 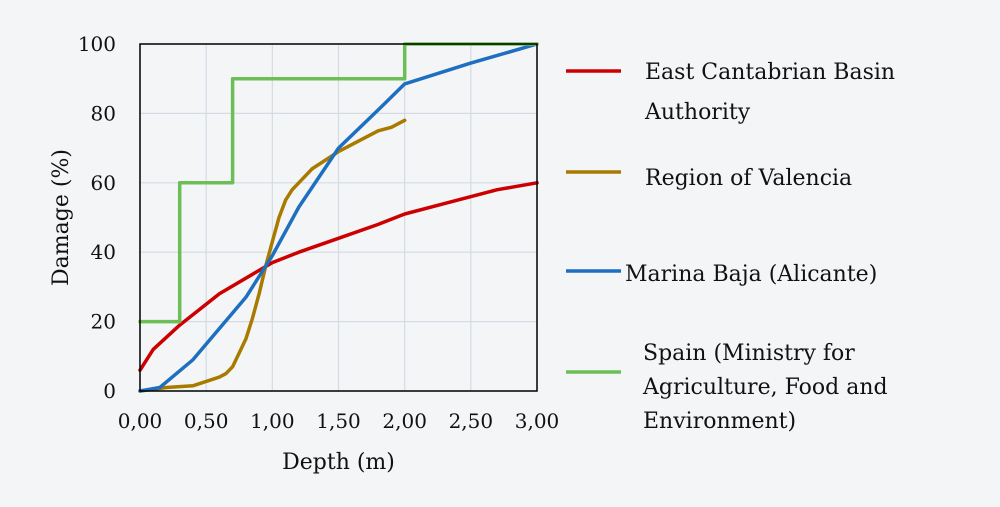 I want to click on y-tick-label: 0, so click(x=109, y=391).